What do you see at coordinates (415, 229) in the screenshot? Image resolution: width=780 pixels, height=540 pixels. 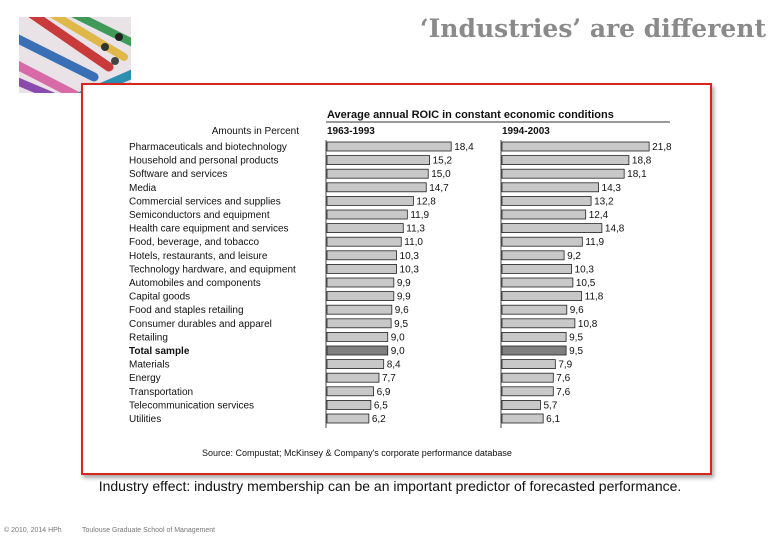 I see `bar-value-label: 11,3` at bounding box center [415, 229].